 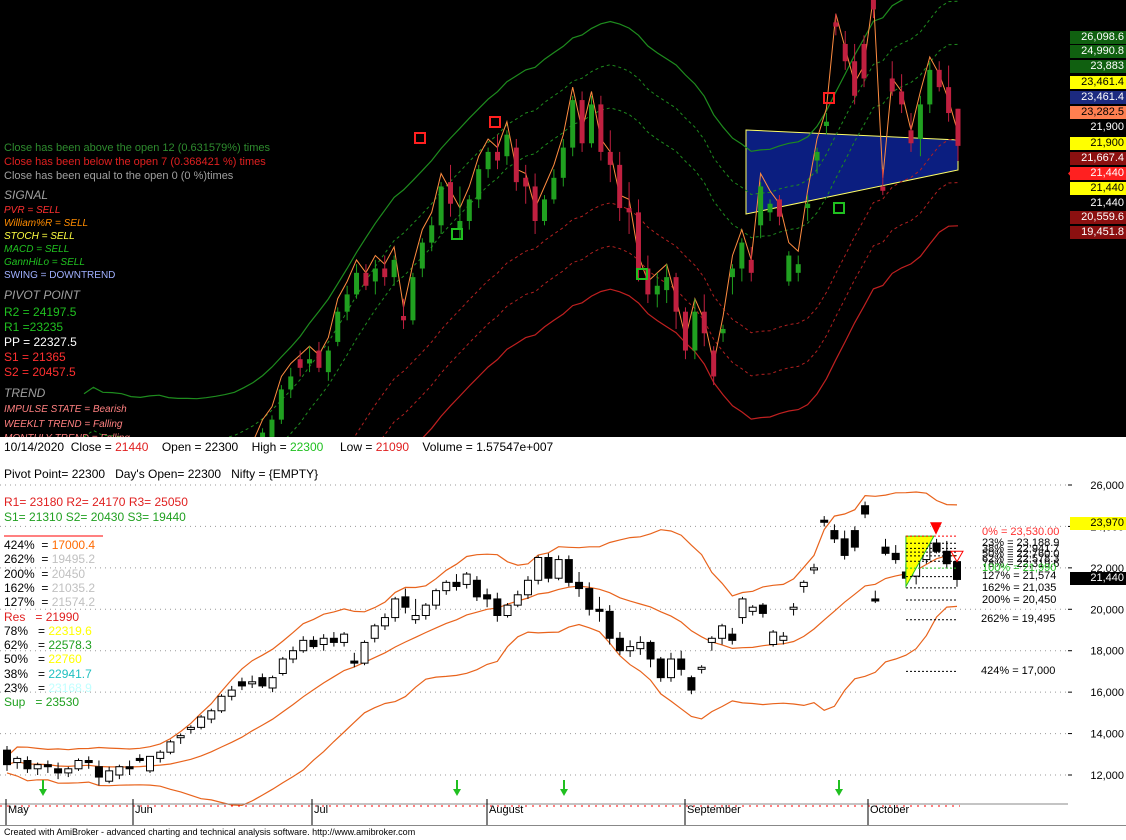 I want to click on fib-level-row: Sup = 23530, so click(x=41, y=702).